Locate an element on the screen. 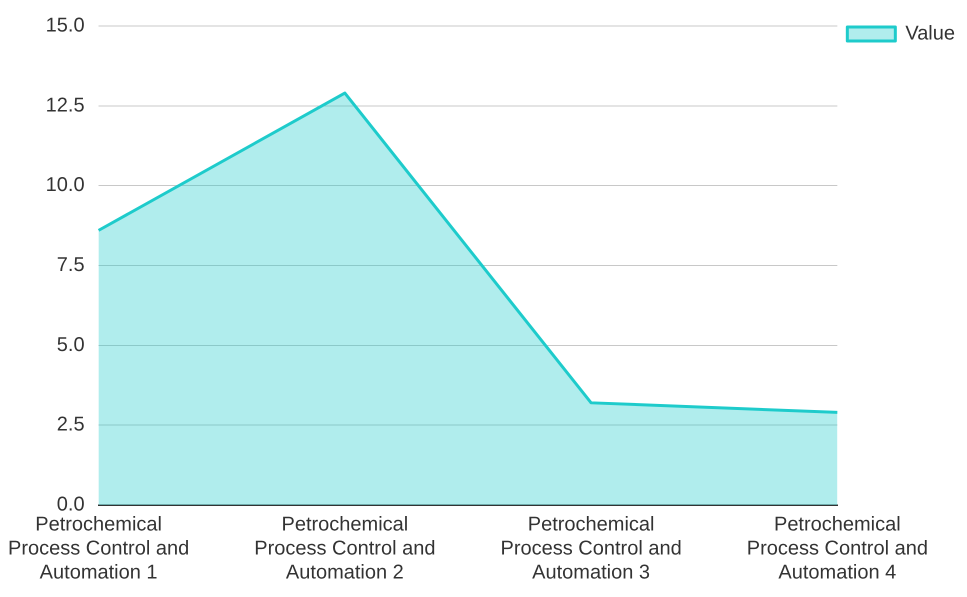 The width and height of the screenshot is (967, 597). y-tick-label: 7.5 is located at coordinates (70, 265).